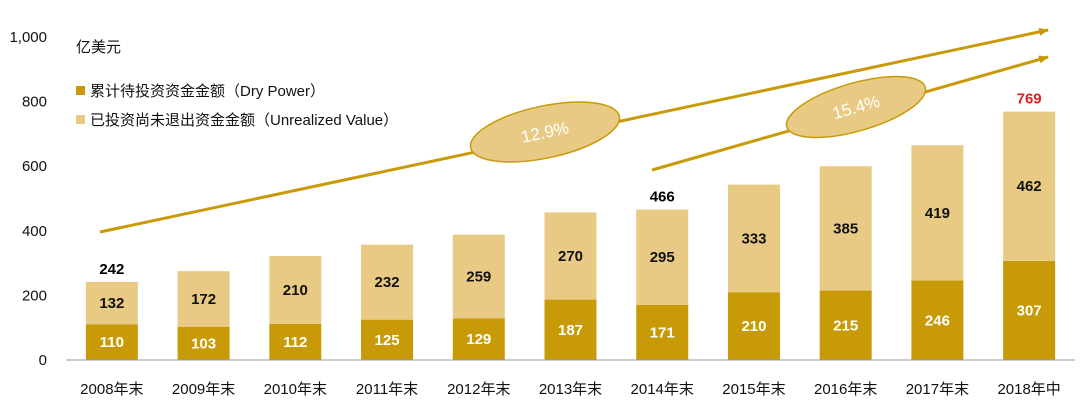  I want to click on bar-total-label: 466, so click(662, 196).